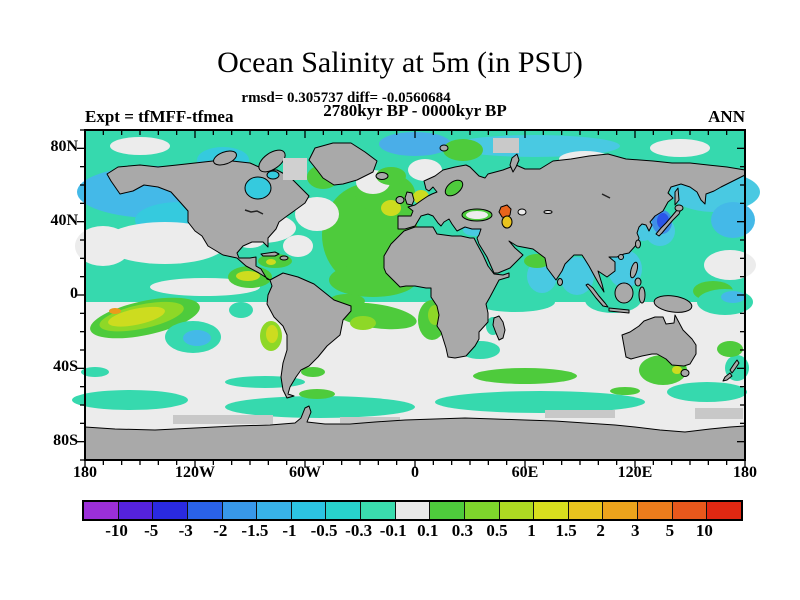 This screenshot has height=600, width=800. Describe the element at coordinates (685, 373) in the screenshot. I see `tasmania` at that location.